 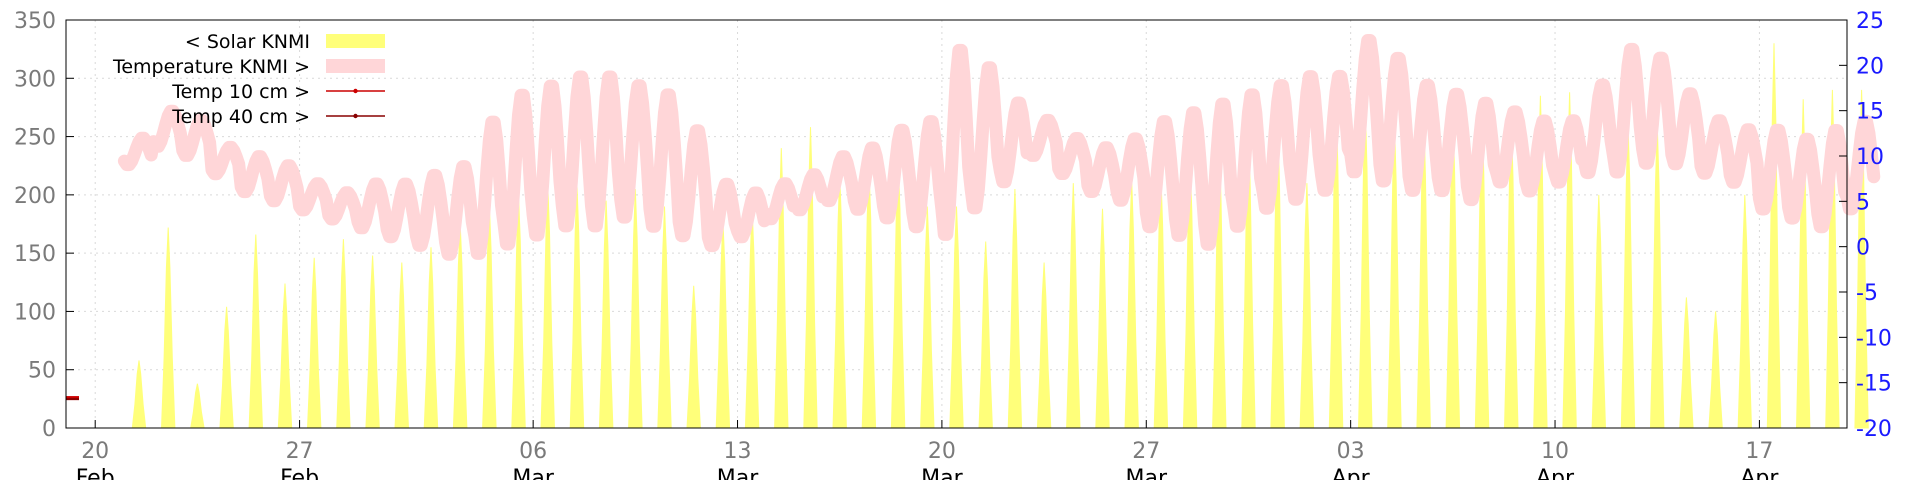 What do you see at coordinates (533, 451) in the screenshot?
I see `x-tick-label-day: 06` at bounding box center [533, 451].